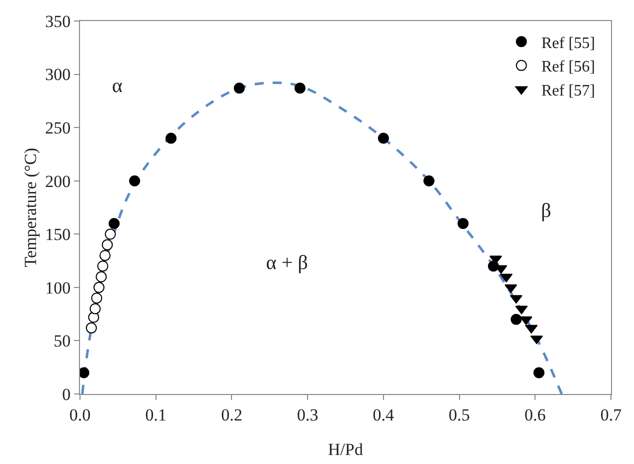 This screenshot has height=464, width=634. What do you see at coordinates (568, 67) in the screenshot?
I see `legend-label: Ref [56]` at bounding box center [568, 67].